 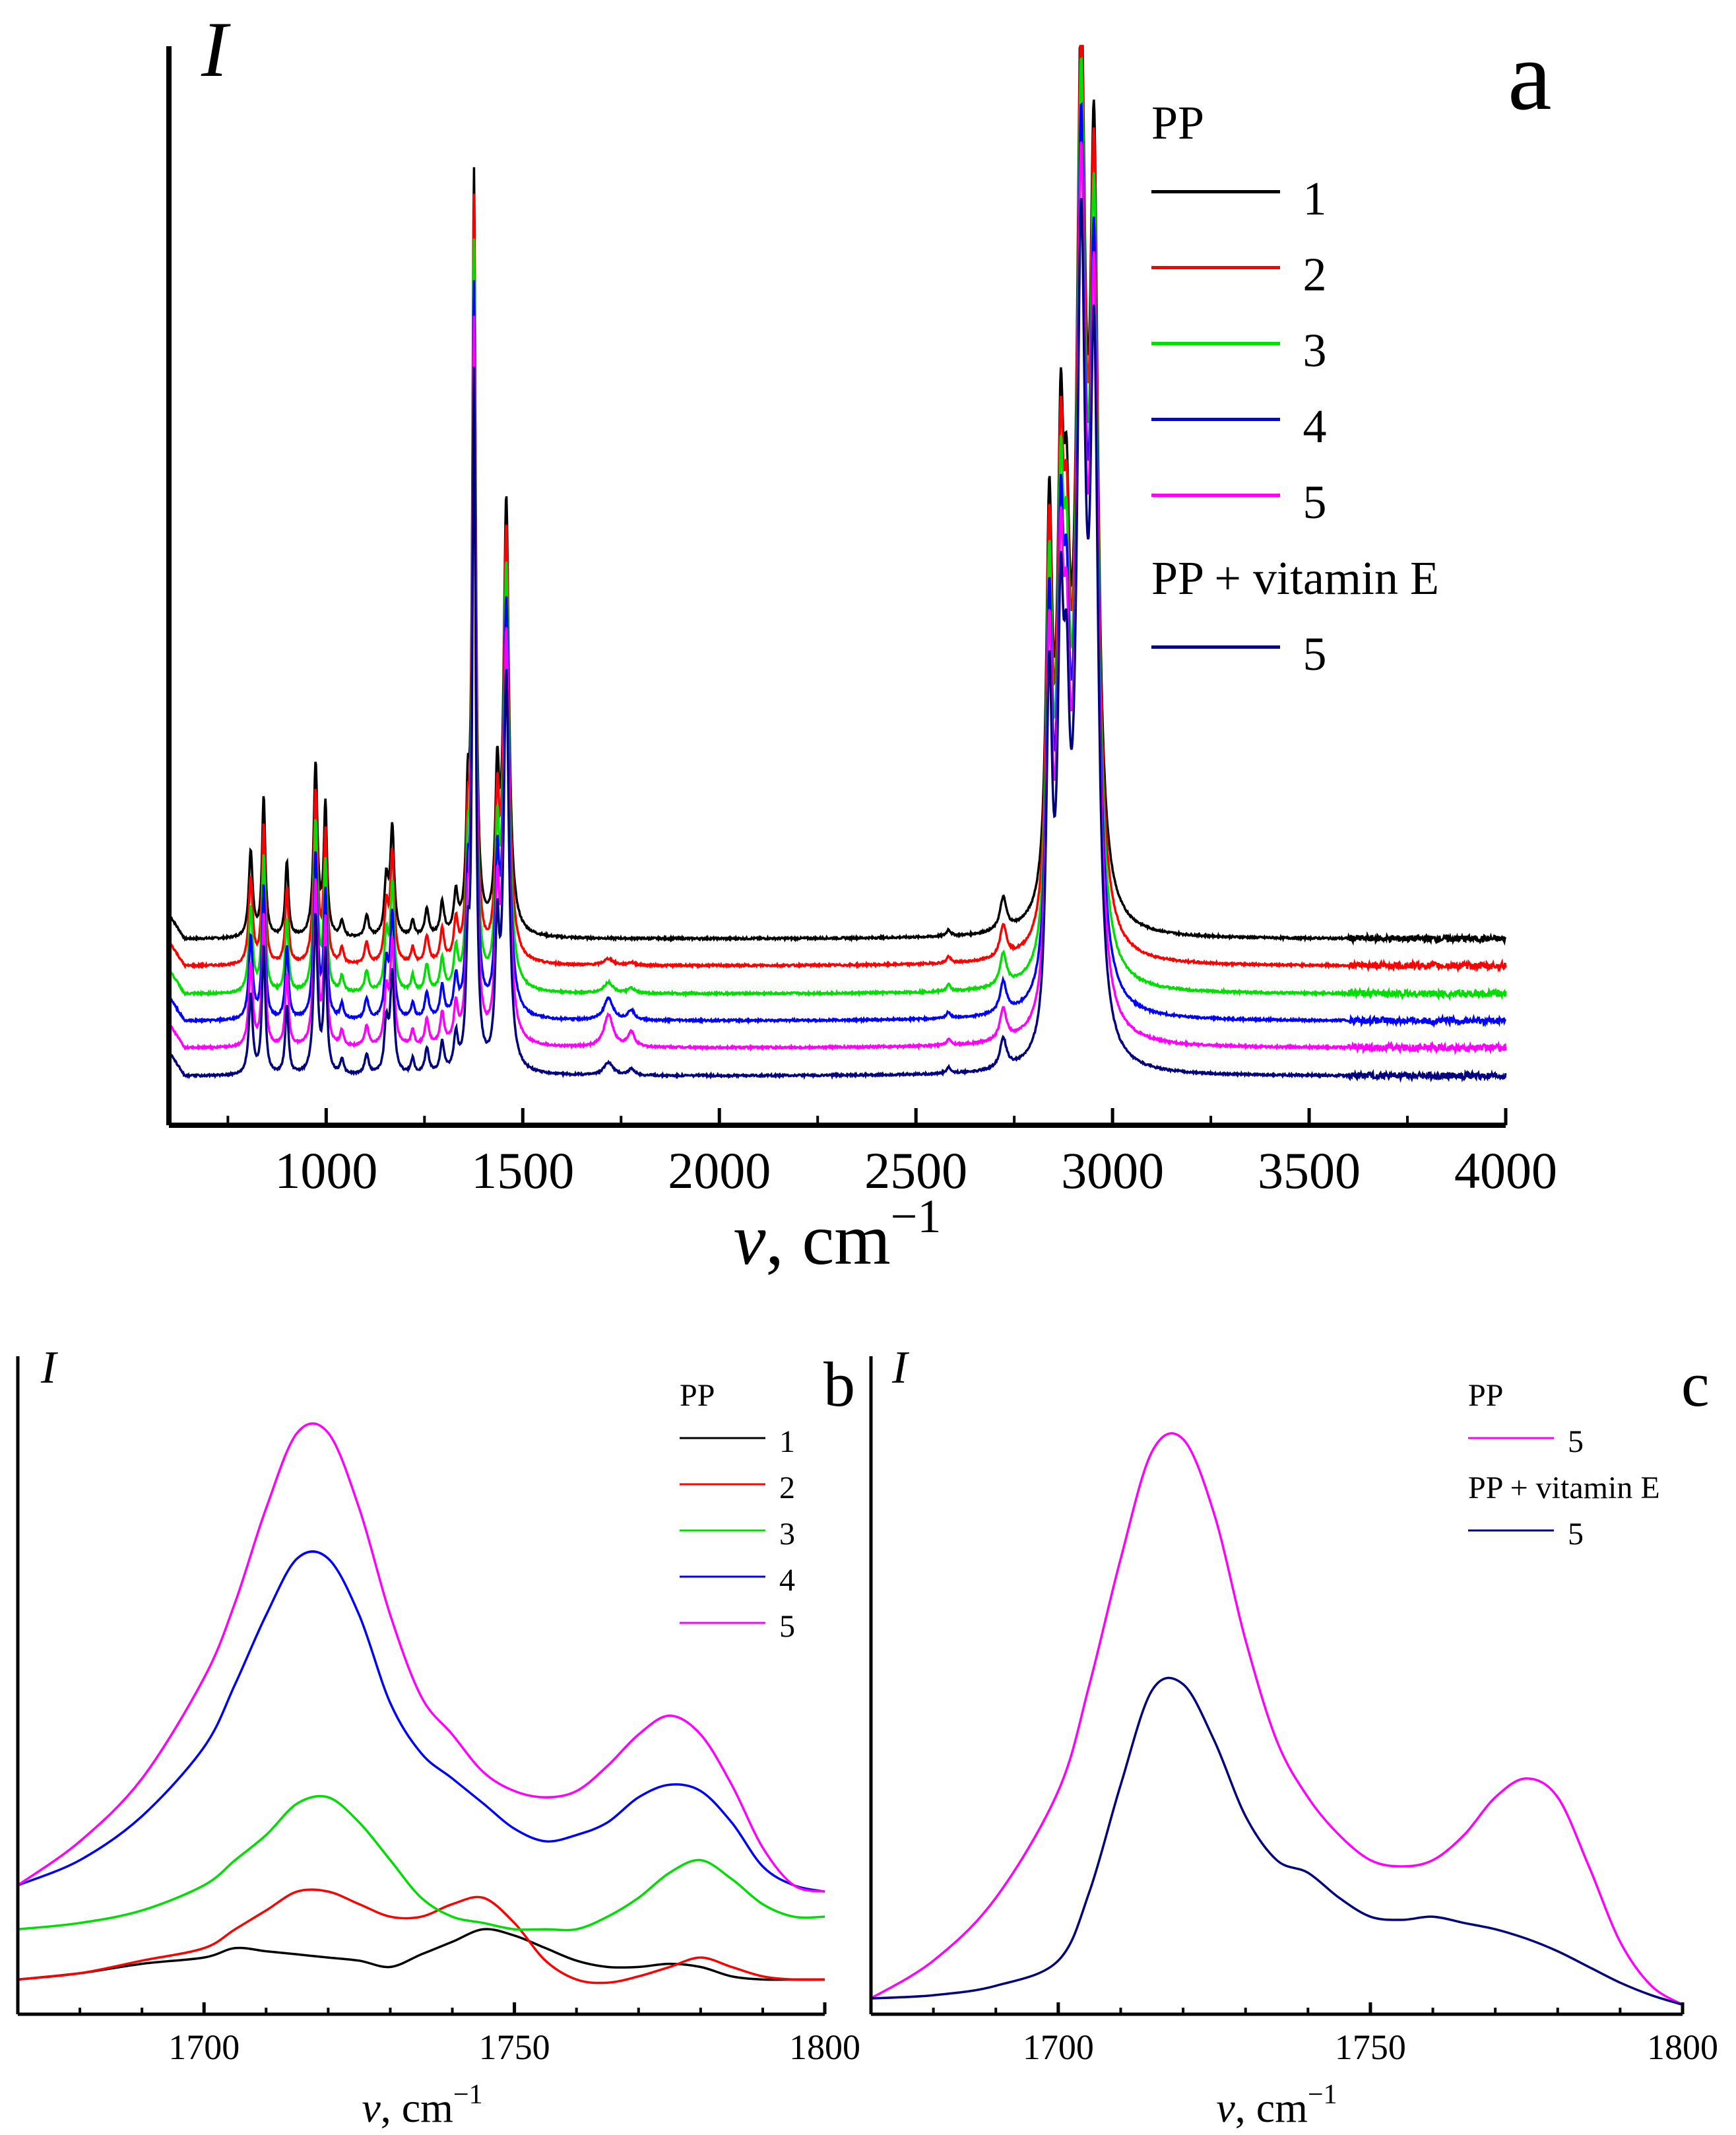 I want to click on panel-b-legend: PP 1 2 3 4 5, so click(x=737, y=1511).